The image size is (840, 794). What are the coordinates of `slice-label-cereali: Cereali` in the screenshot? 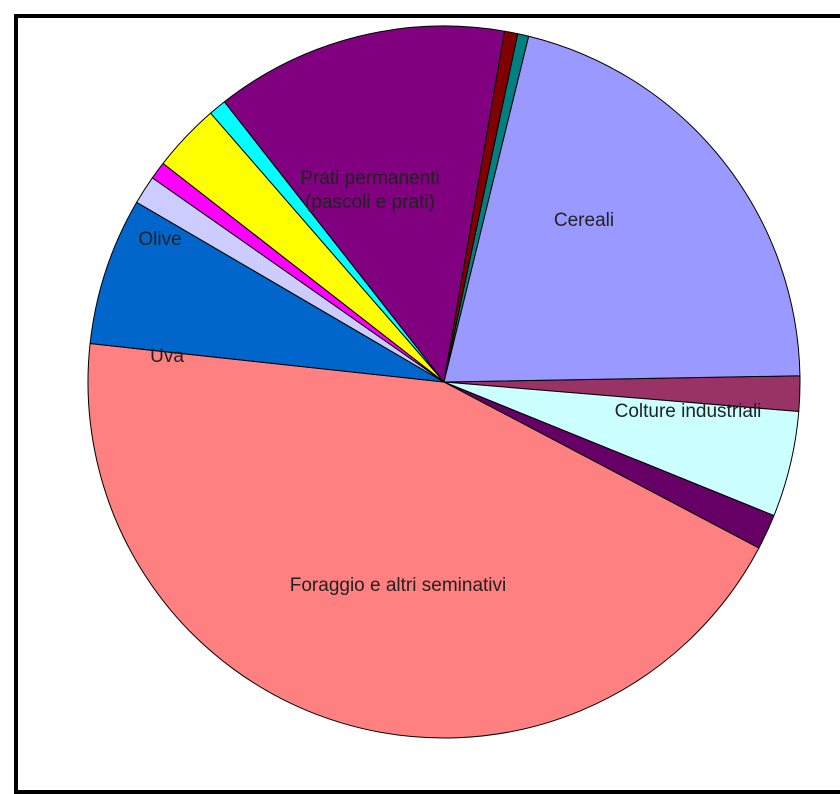 It's located at (584, 220).